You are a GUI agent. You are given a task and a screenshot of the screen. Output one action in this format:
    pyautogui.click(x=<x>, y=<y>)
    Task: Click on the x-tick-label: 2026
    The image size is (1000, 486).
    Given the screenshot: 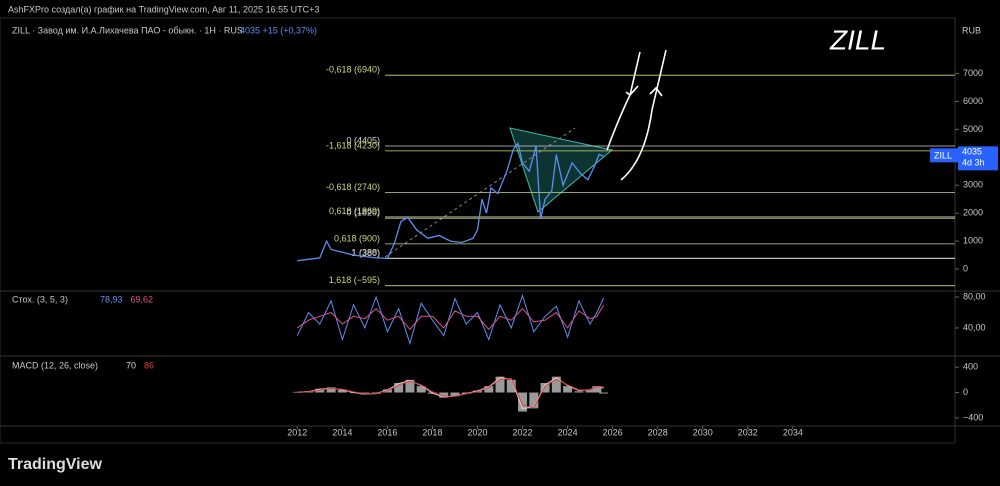 What is the action you would take?
    pyautogui.click(x=613, y=432)
    